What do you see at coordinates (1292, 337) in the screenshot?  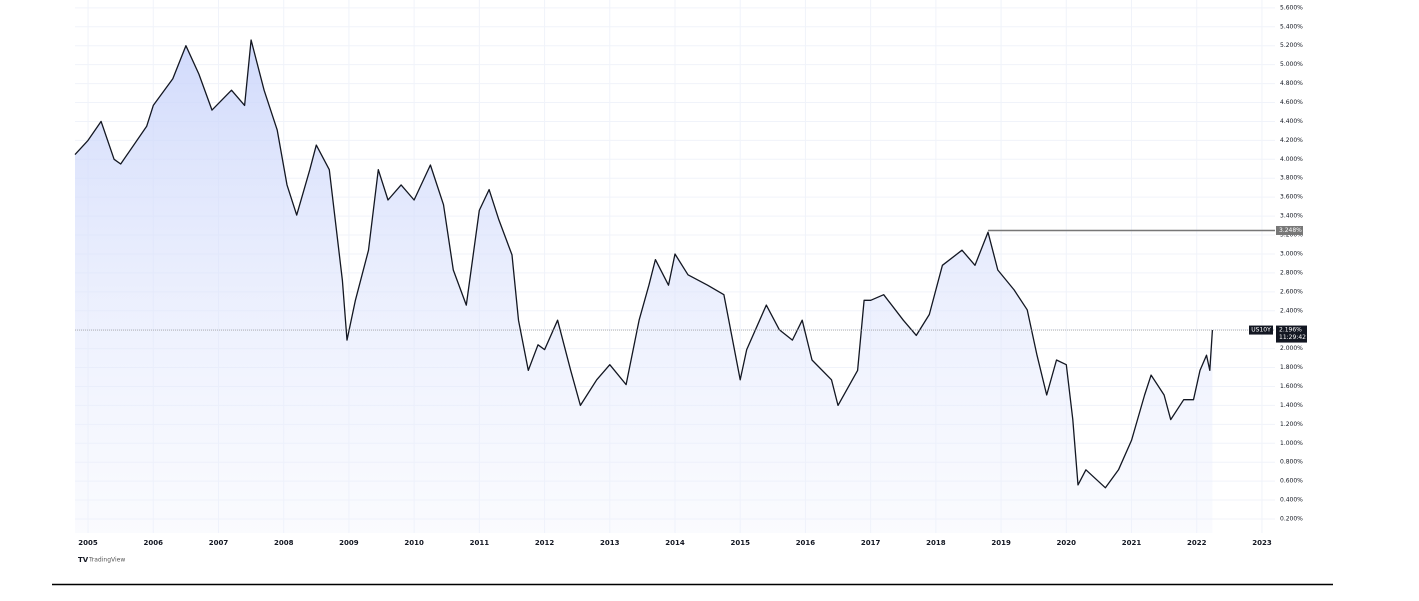 I see `time-label: 11:29:42` at bounding box center [1292, 337].